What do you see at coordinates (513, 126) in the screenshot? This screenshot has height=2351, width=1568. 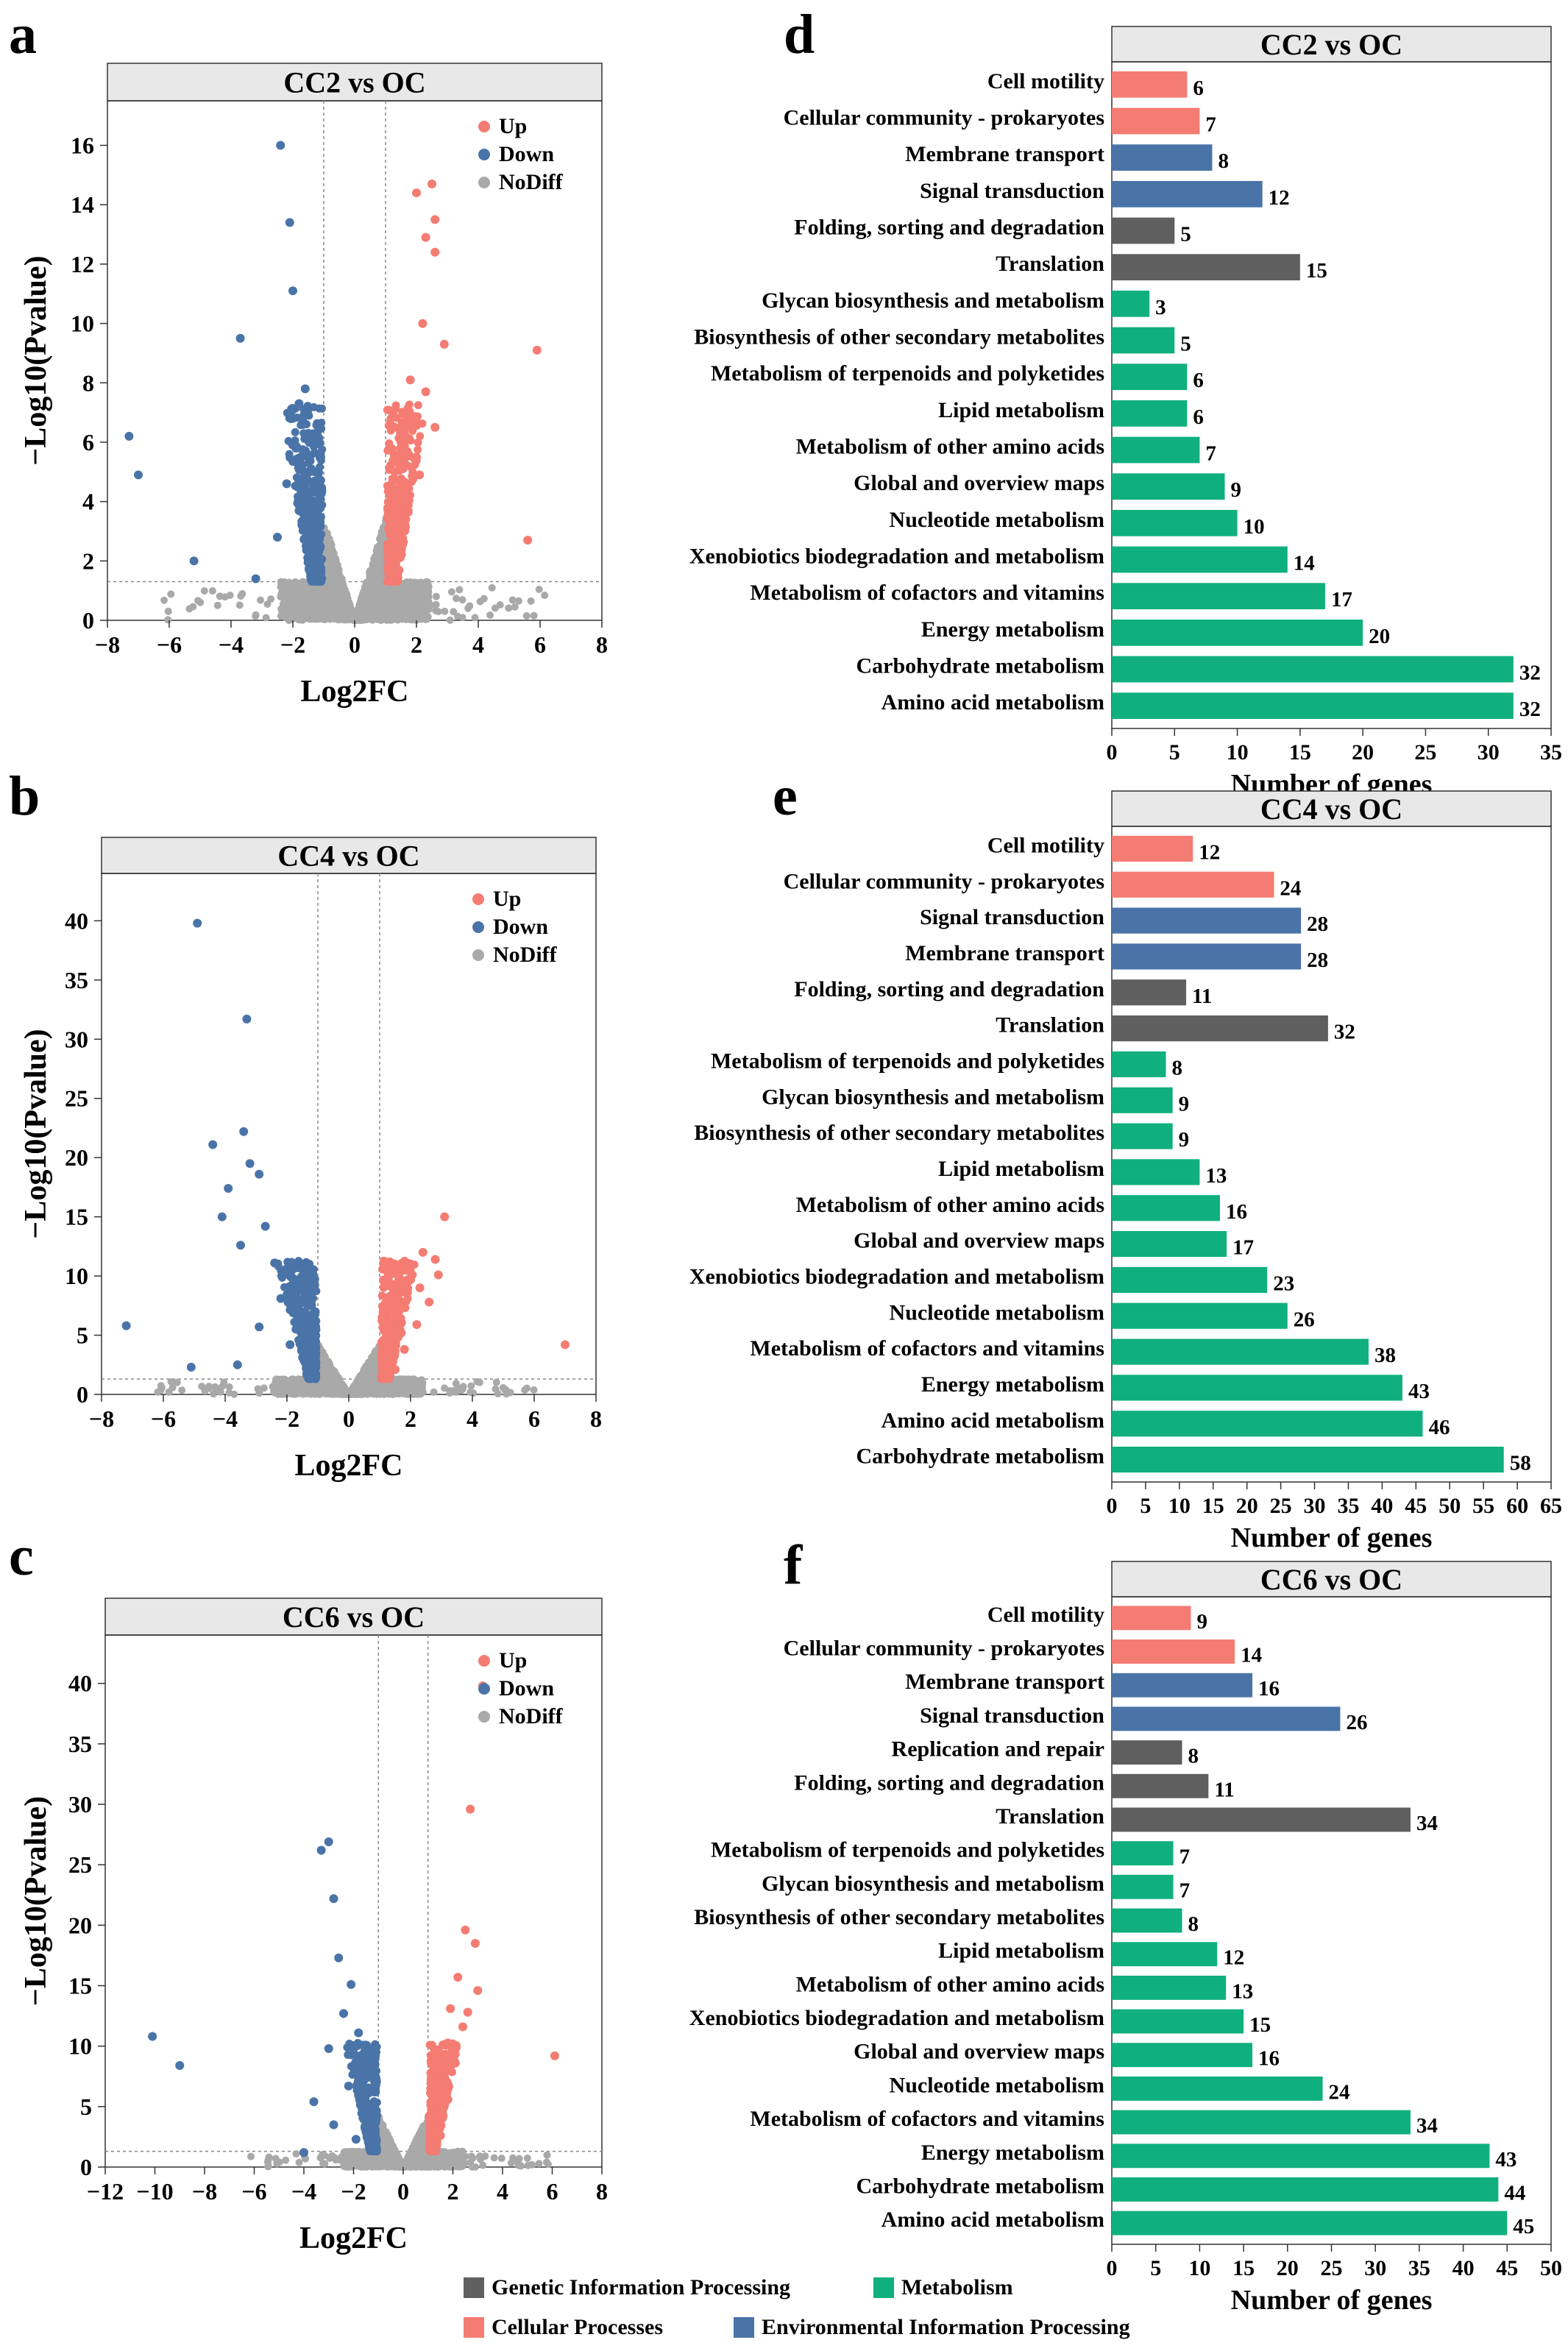 I see `legend-label: Up` at bounding box center [513, 126].